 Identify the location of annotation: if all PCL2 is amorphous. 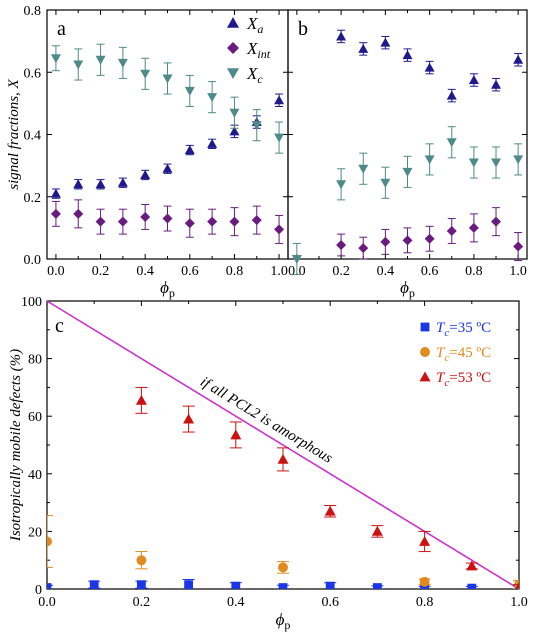
(266, 420).